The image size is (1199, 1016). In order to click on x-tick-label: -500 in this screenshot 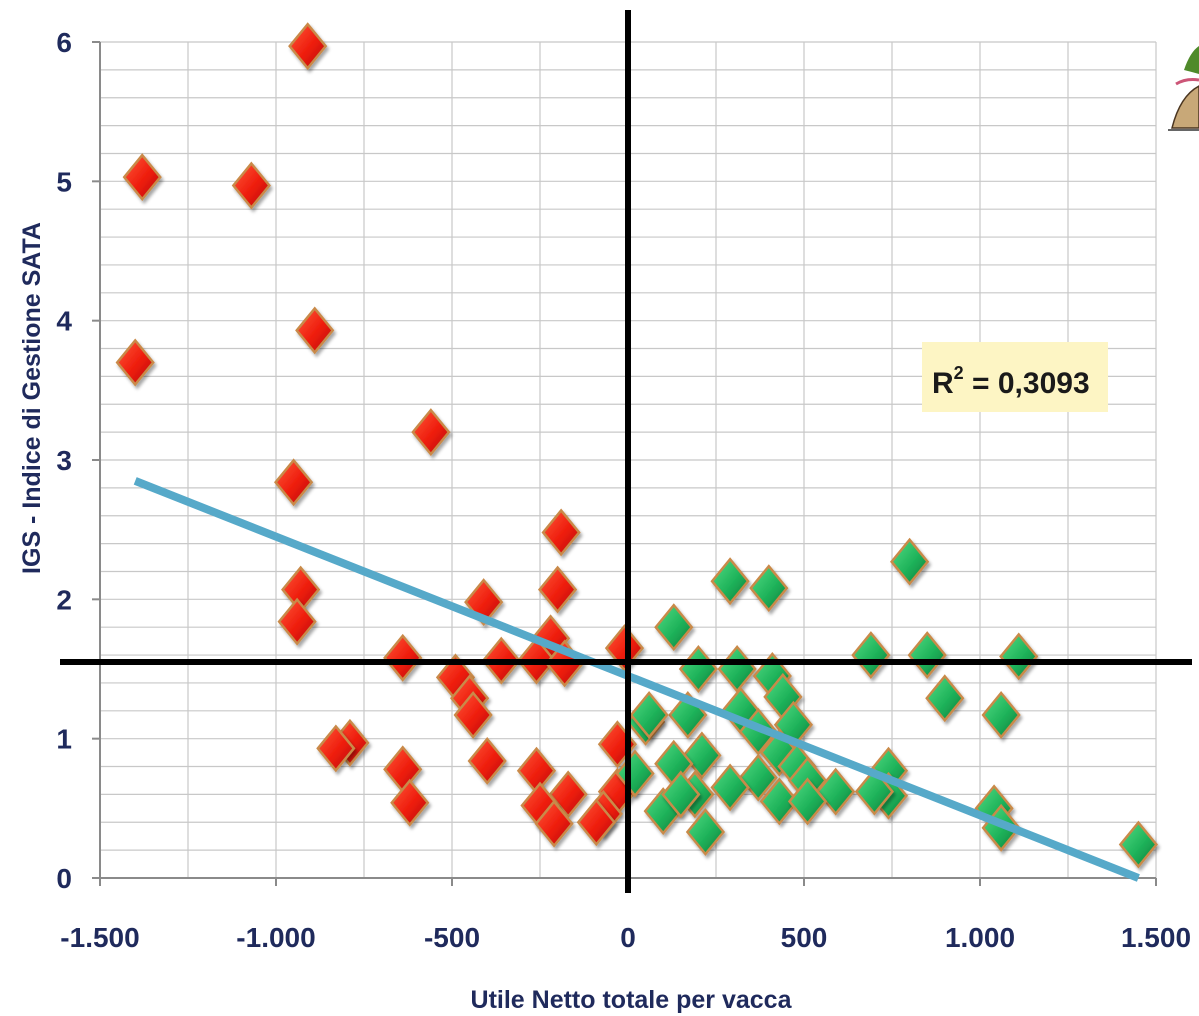, I will do `click(452, 937)`.